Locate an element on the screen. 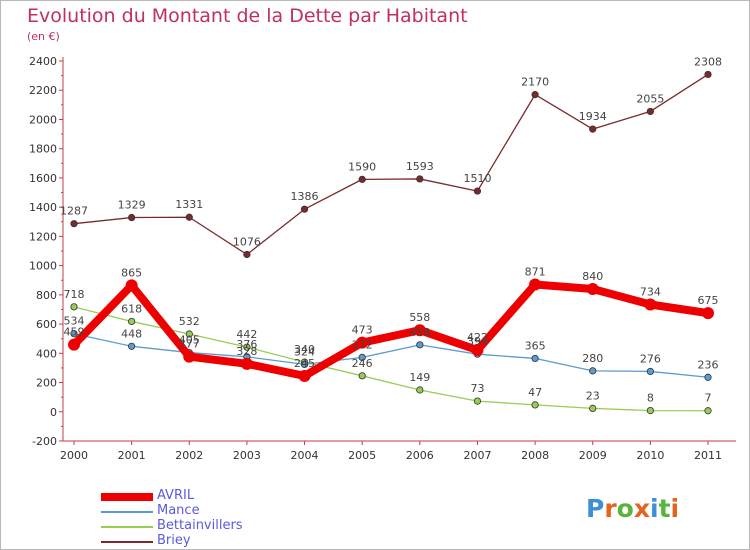  chart-subtitle: (en €) is located at coordinates (43, 36).